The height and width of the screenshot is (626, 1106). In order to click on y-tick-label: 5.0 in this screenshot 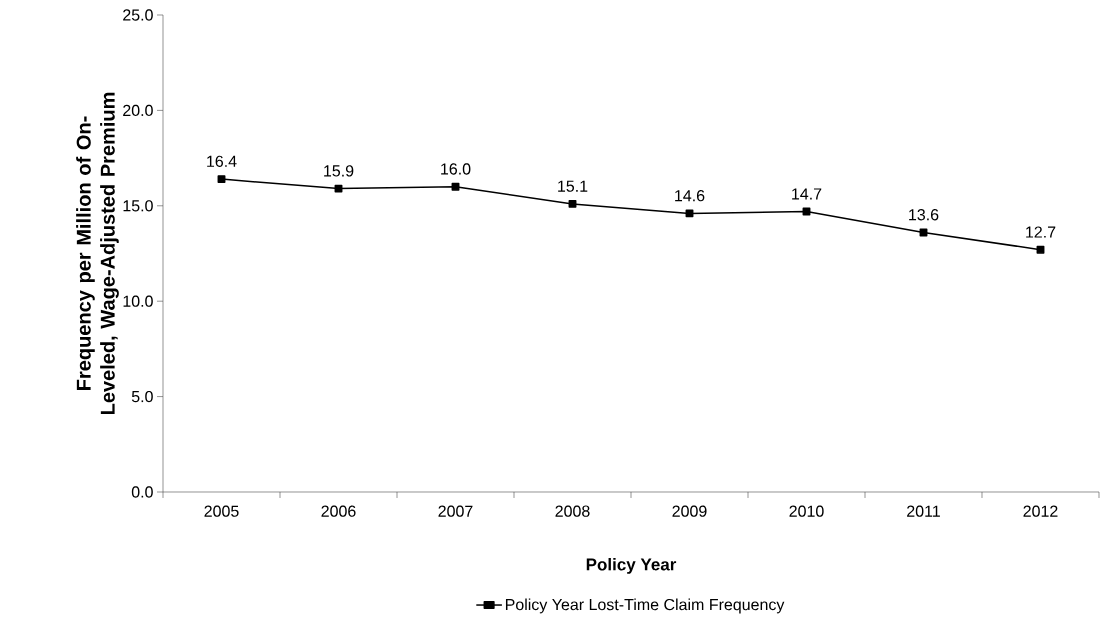, I will do `click(142, 396)`.